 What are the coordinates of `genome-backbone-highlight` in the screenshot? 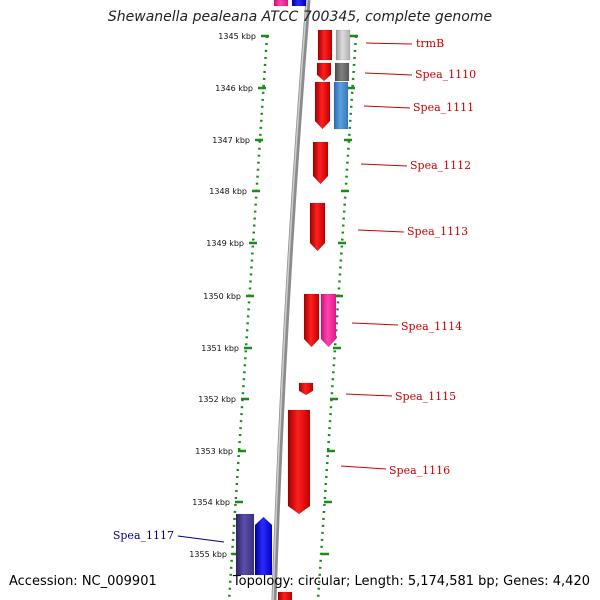 It's located at (290, 300).